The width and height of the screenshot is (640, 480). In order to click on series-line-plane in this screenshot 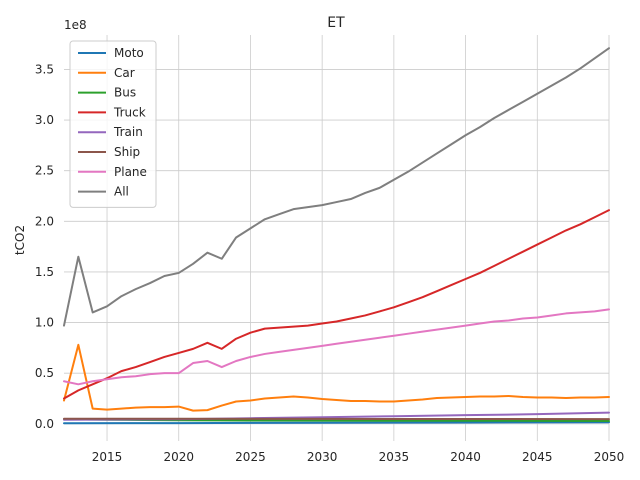, I will do `click(336, 347)`.